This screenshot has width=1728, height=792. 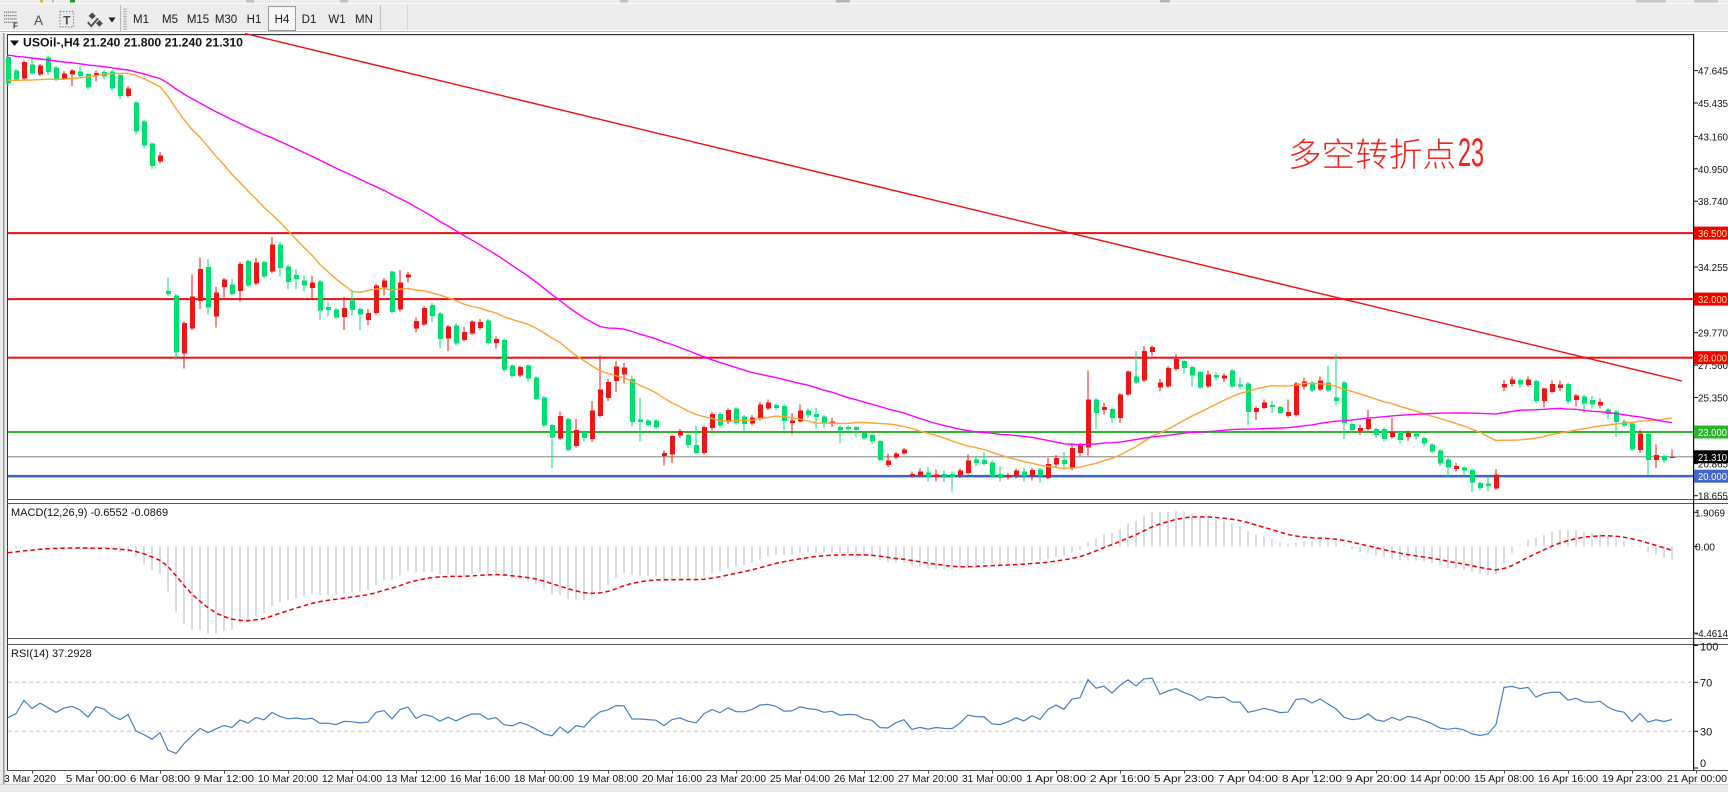 What do you see at coordinates (1712, 234) in the screenshot?
I see `svg-text: 36.500` at bounding box center [1712, 234].